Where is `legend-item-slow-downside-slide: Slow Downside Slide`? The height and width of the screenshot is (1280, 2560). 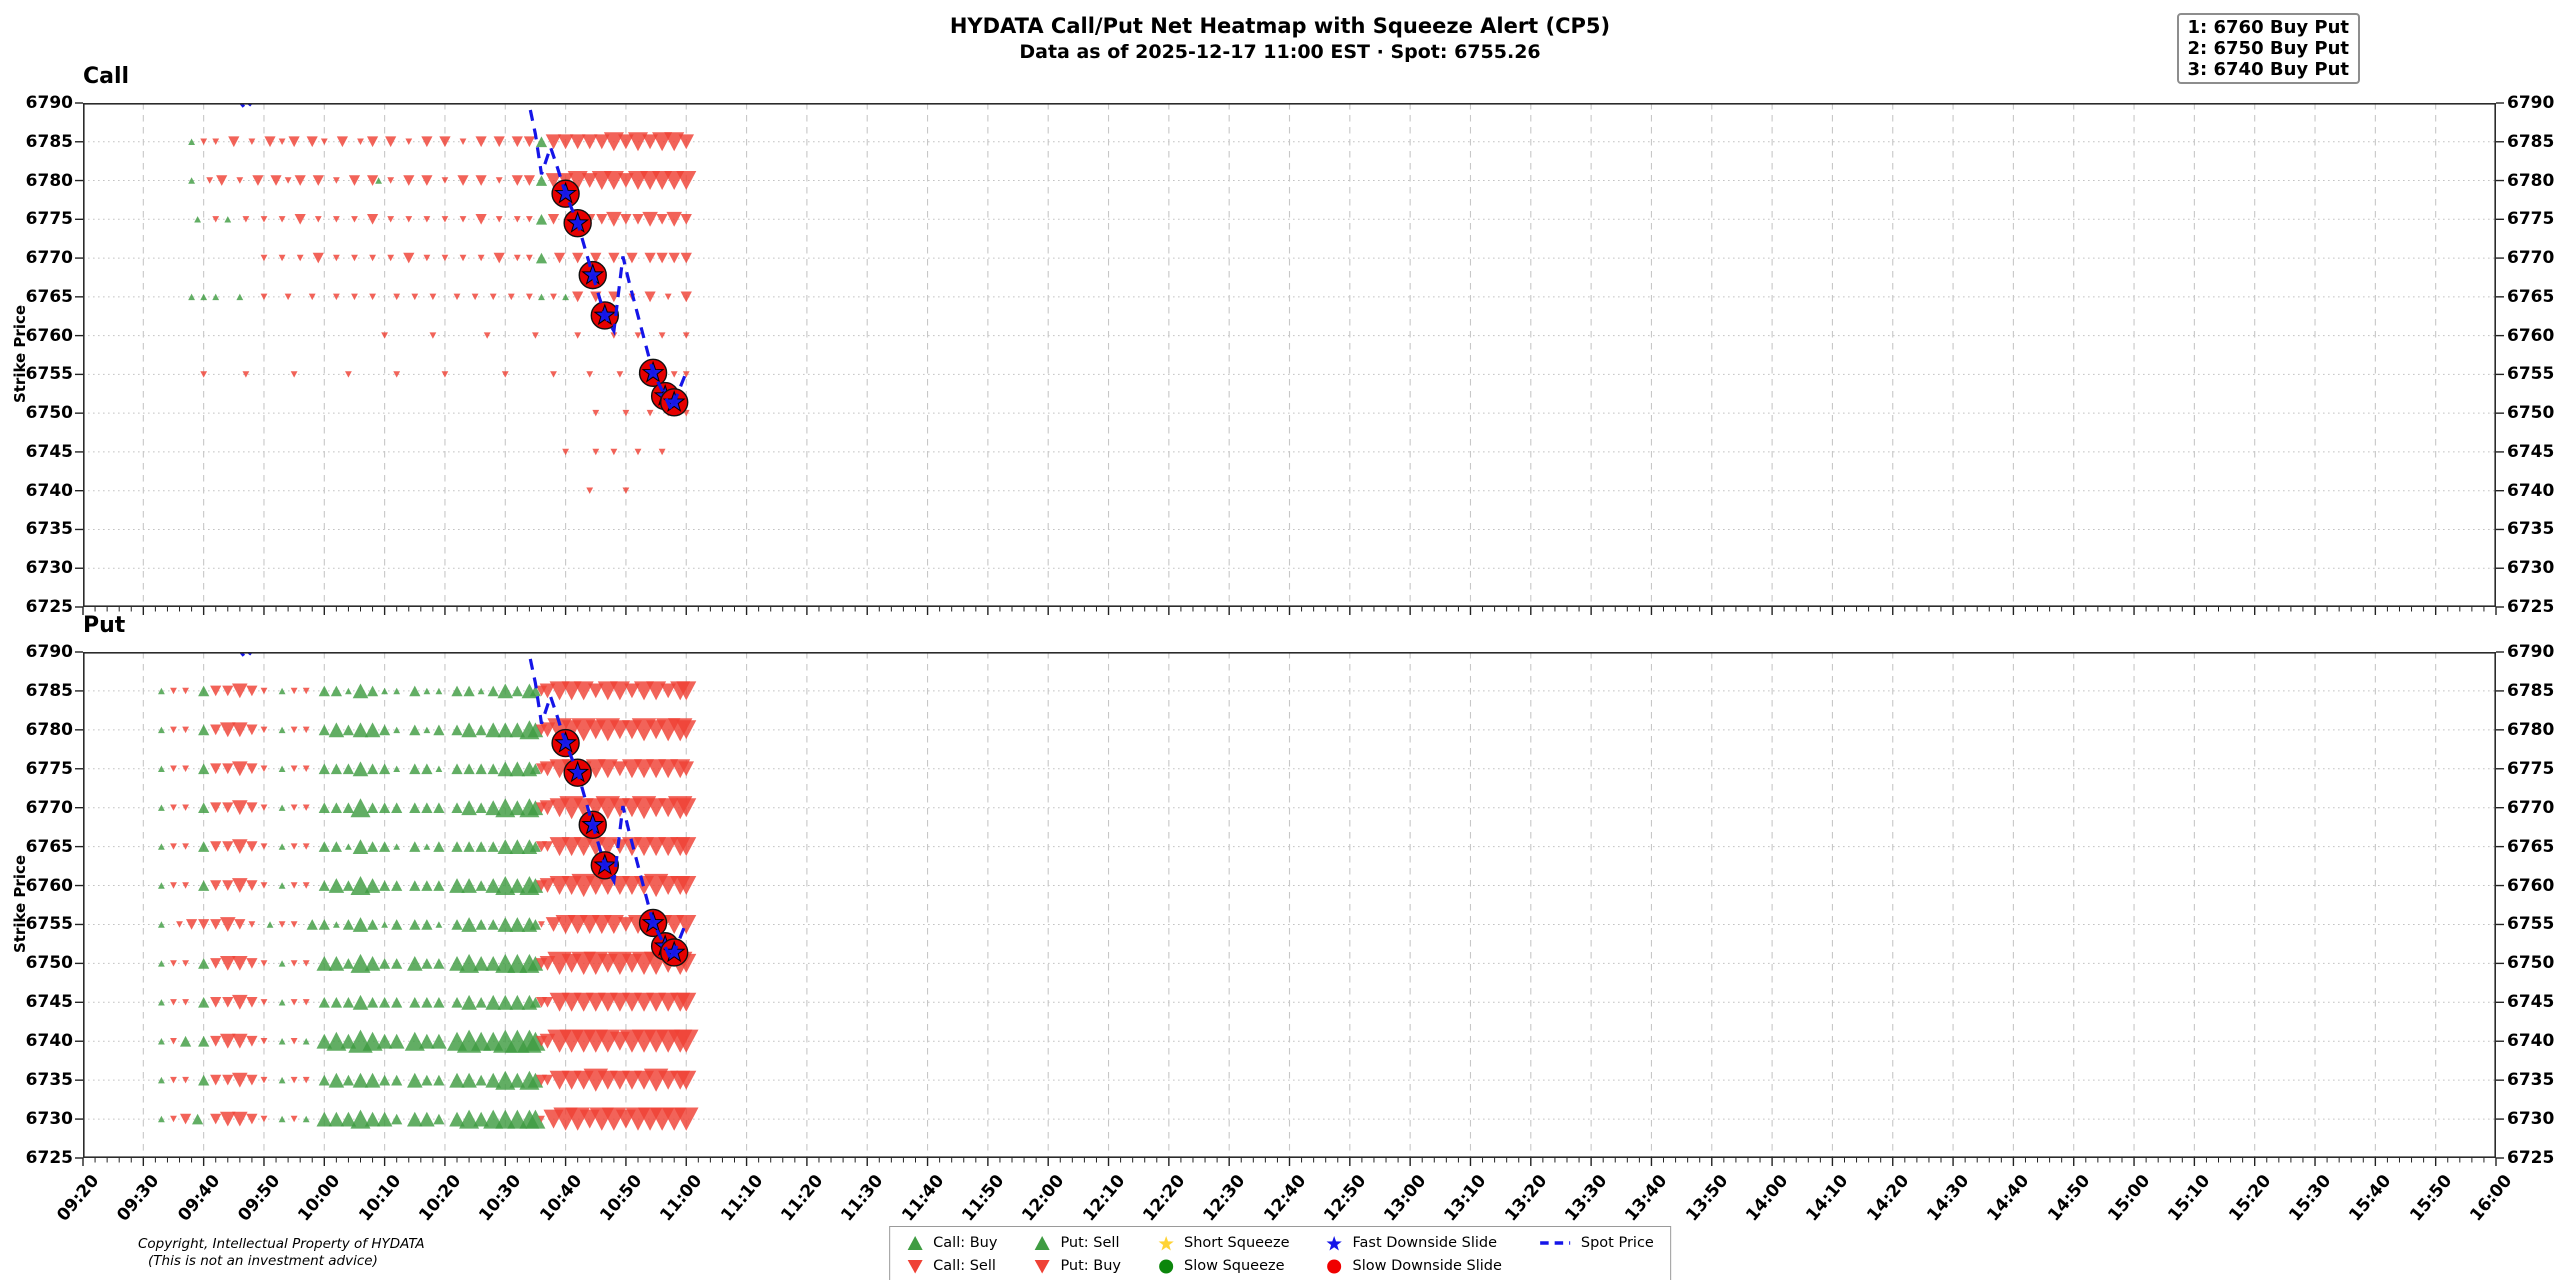 legend-item-slow-downside-slide: Slow Downside Slide is located at coordinates (1414, 1265).